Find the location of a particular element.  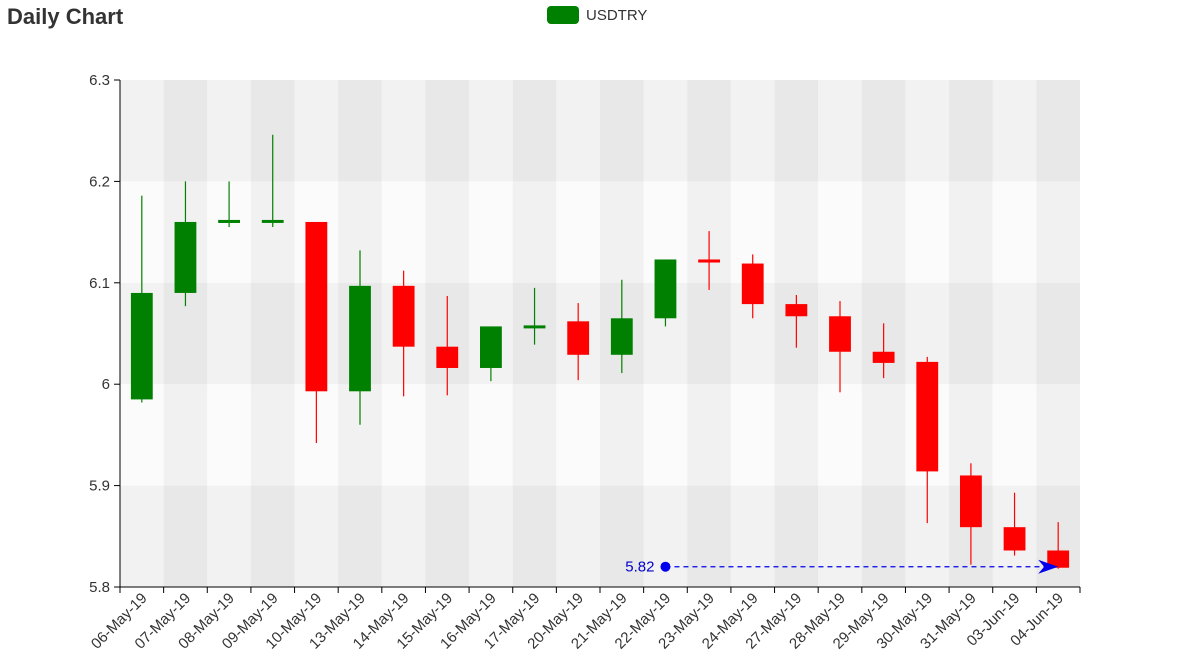

y-tick-label: 6.2 is located at coordinates (99, 181).